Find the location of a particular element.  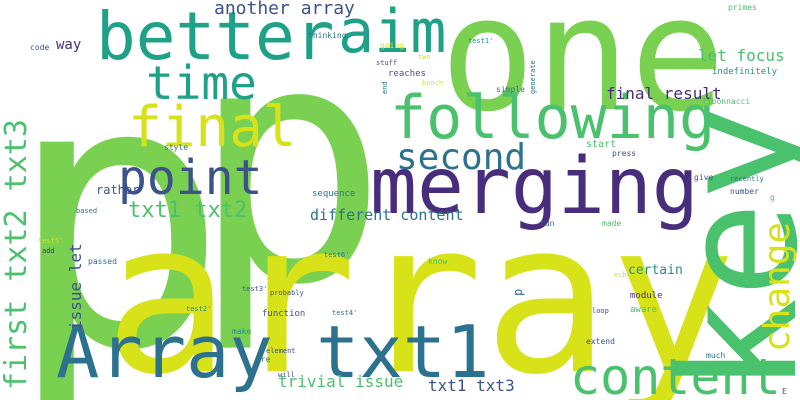

word-start: start is located at coordinates (601, 144).